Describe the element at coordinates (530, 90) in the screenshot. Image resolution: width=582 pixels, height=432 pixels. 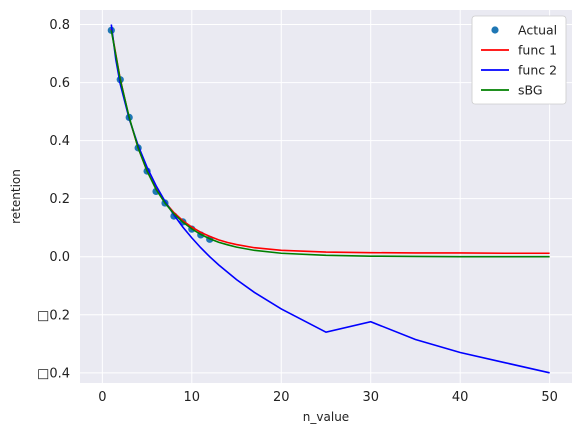
I see `legend-label: sBG` at that location.